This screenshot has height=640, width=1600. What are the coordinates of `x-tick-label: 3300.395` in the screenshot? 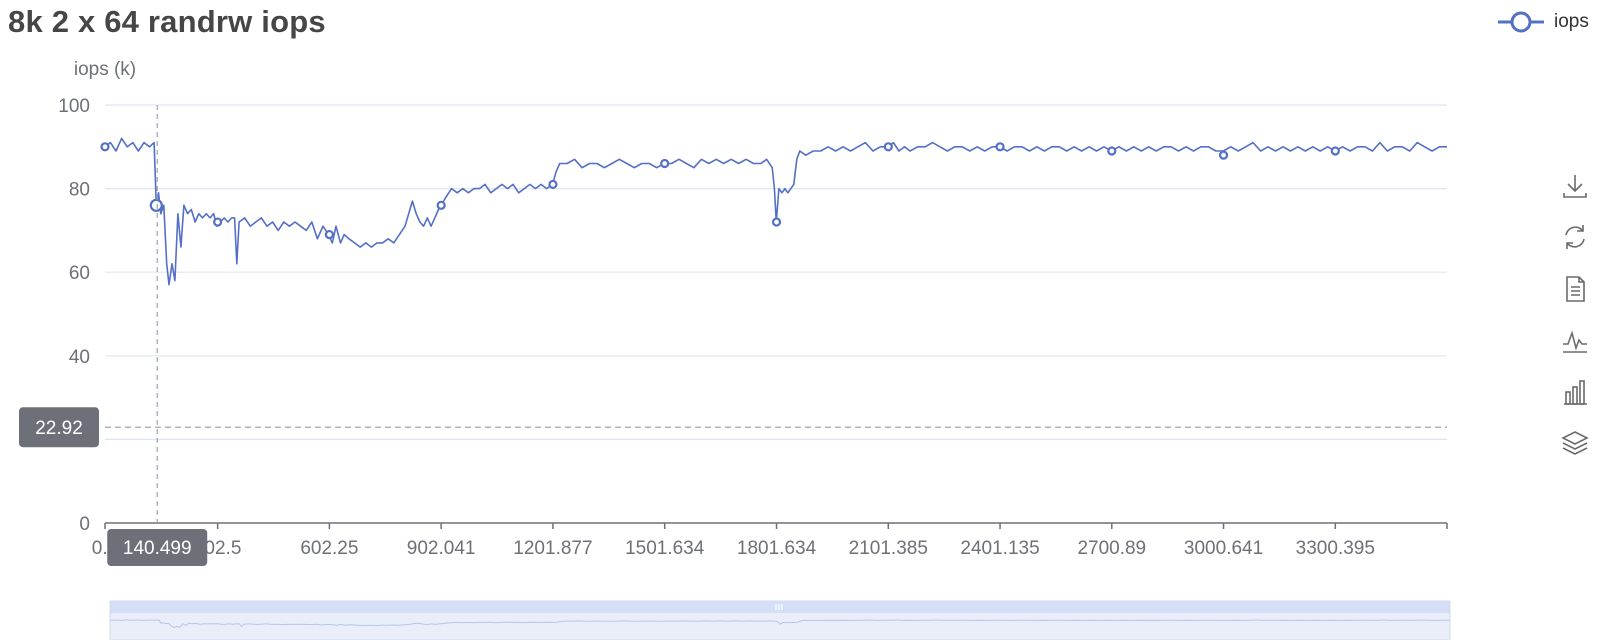 It's located at (1335, 548).